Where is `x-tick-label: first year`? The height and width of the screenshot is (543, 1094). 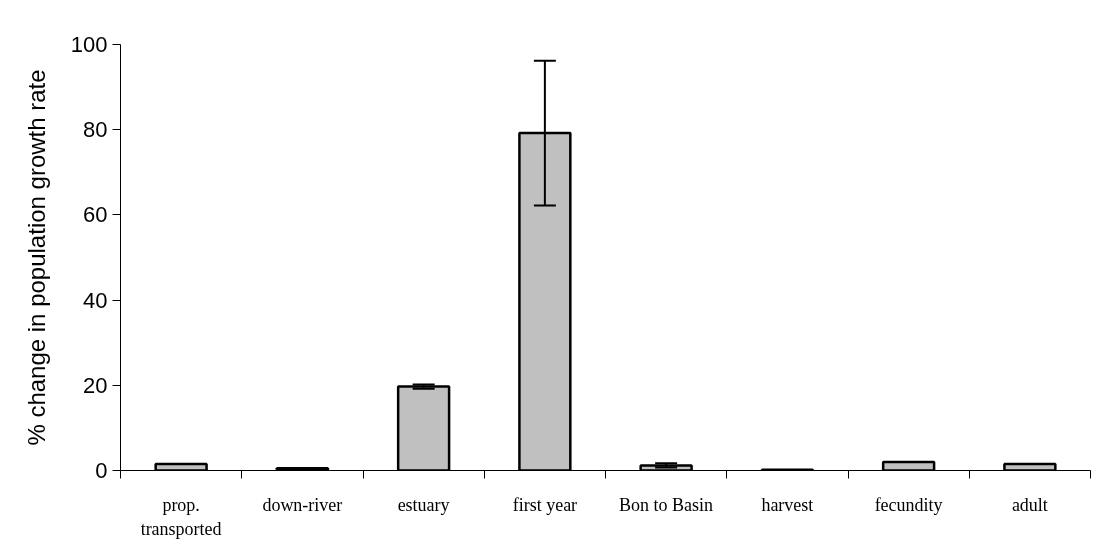 x-tick-label: first year is located at coordinates (545, 504).